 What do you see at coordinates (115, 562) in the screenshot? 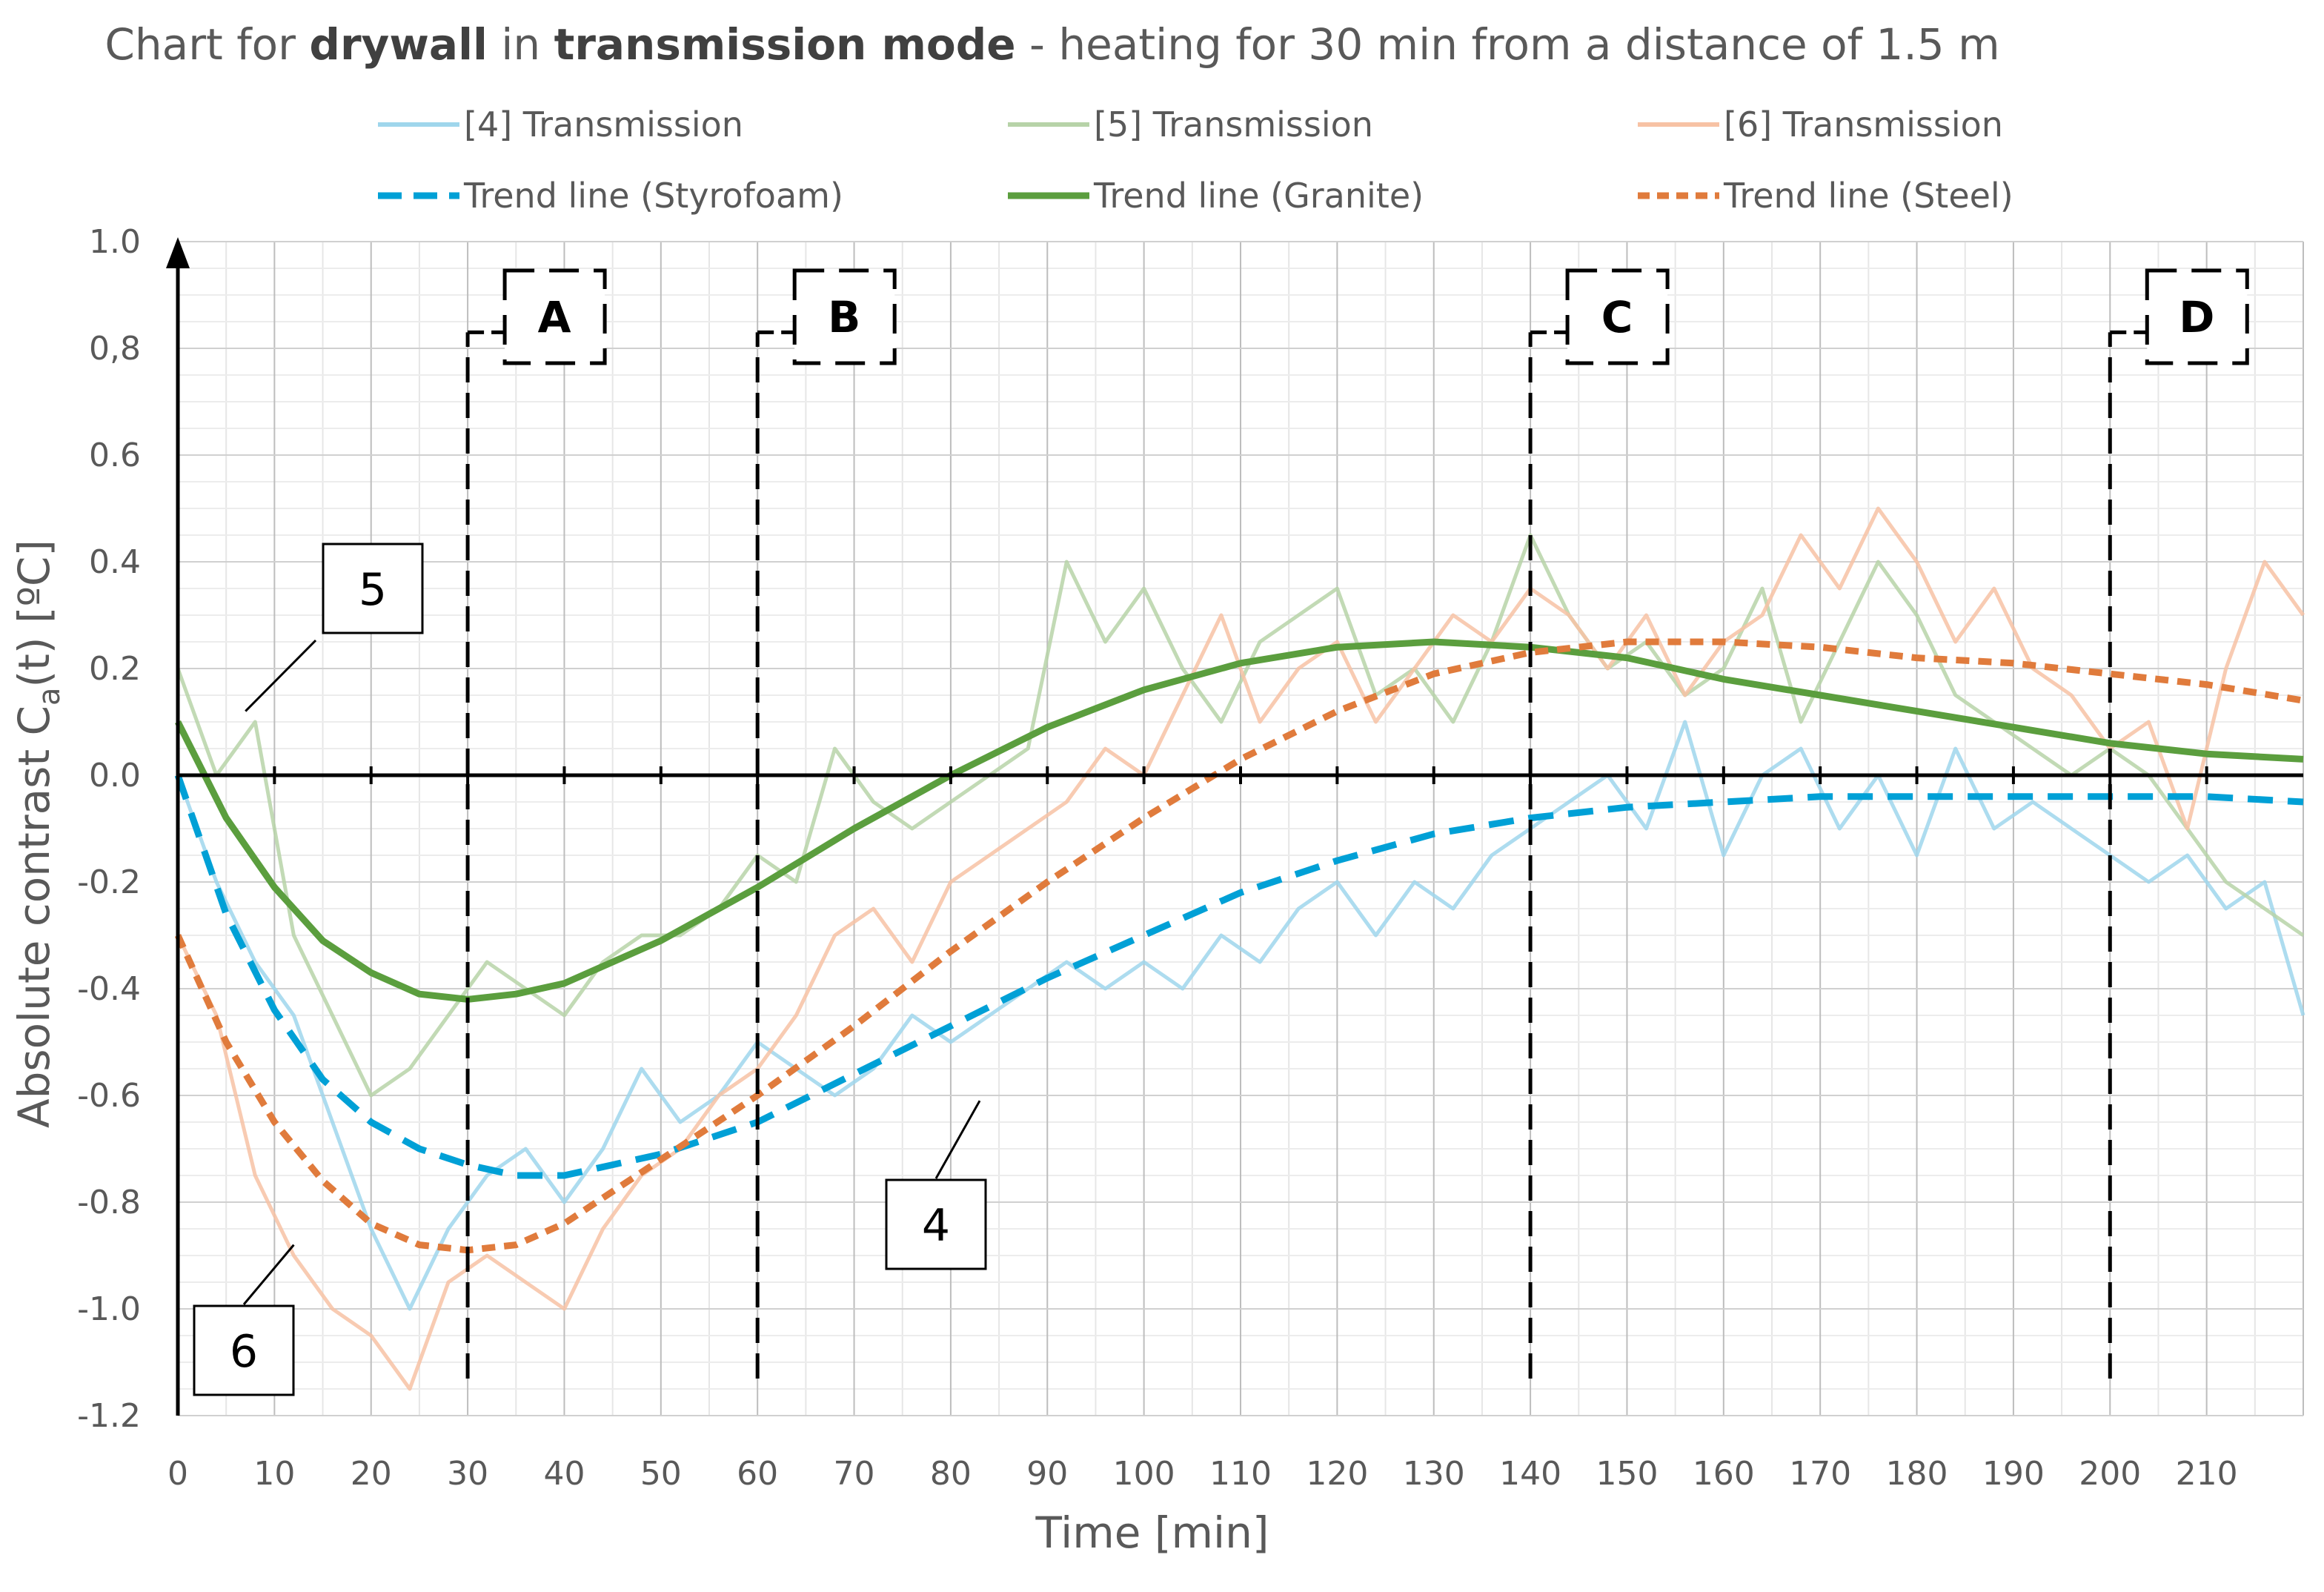
I see `y-tick-label: 0.4` at bounding box center [115, 562].